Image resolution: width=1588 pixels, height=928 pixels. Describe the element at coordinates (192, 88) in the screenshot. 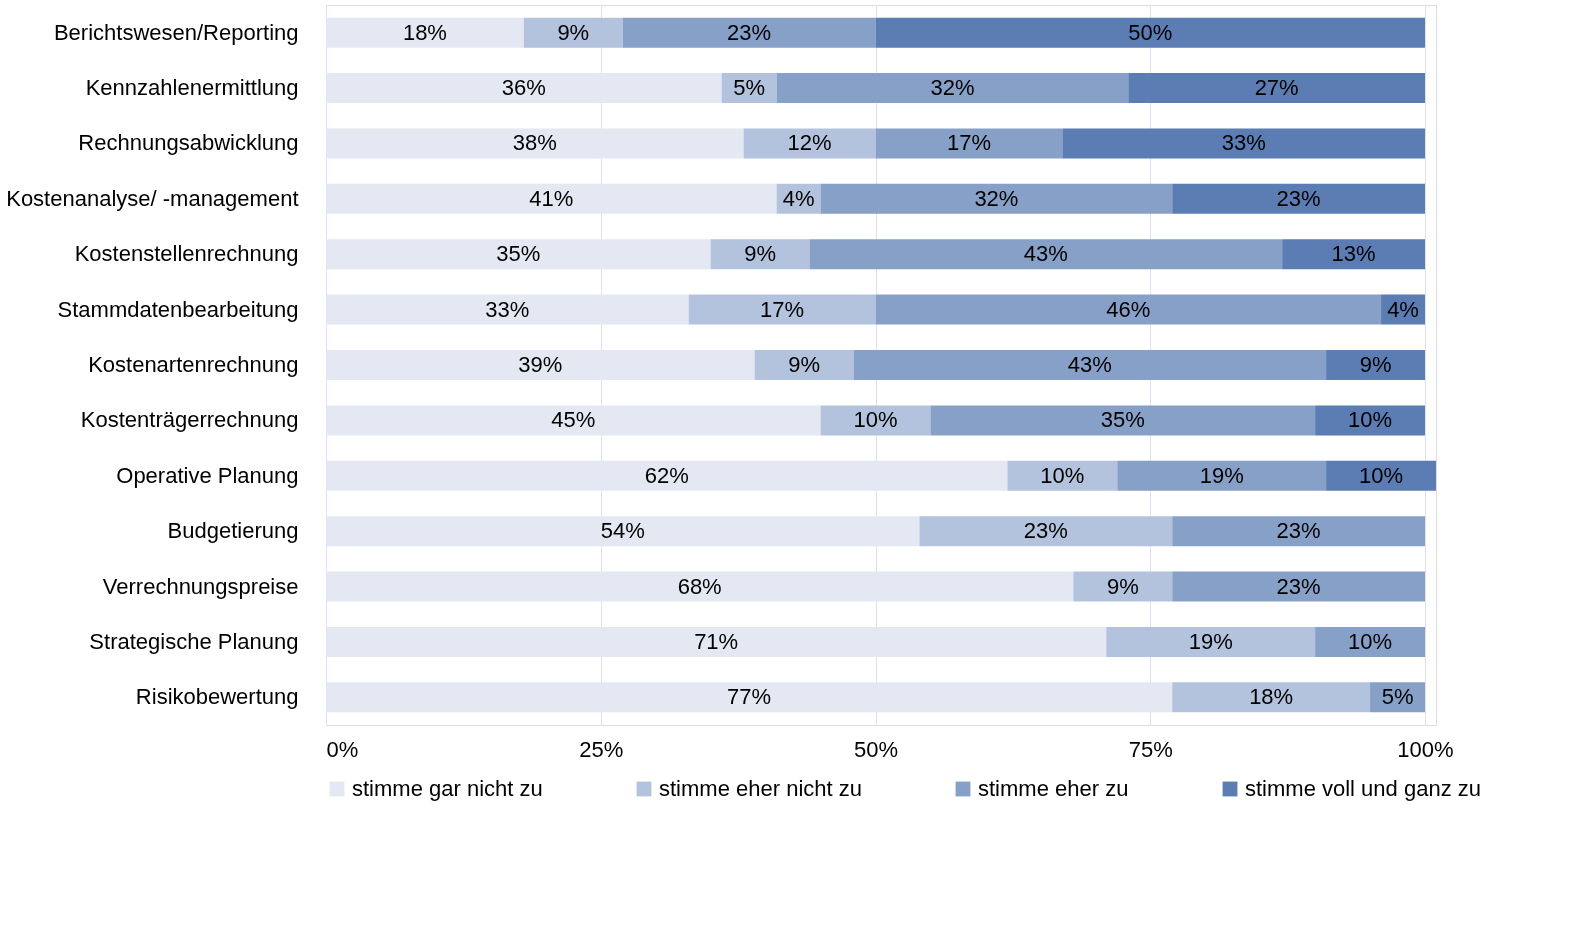

I see `y-tick-label: Kennzahlenermittlung` at that location.